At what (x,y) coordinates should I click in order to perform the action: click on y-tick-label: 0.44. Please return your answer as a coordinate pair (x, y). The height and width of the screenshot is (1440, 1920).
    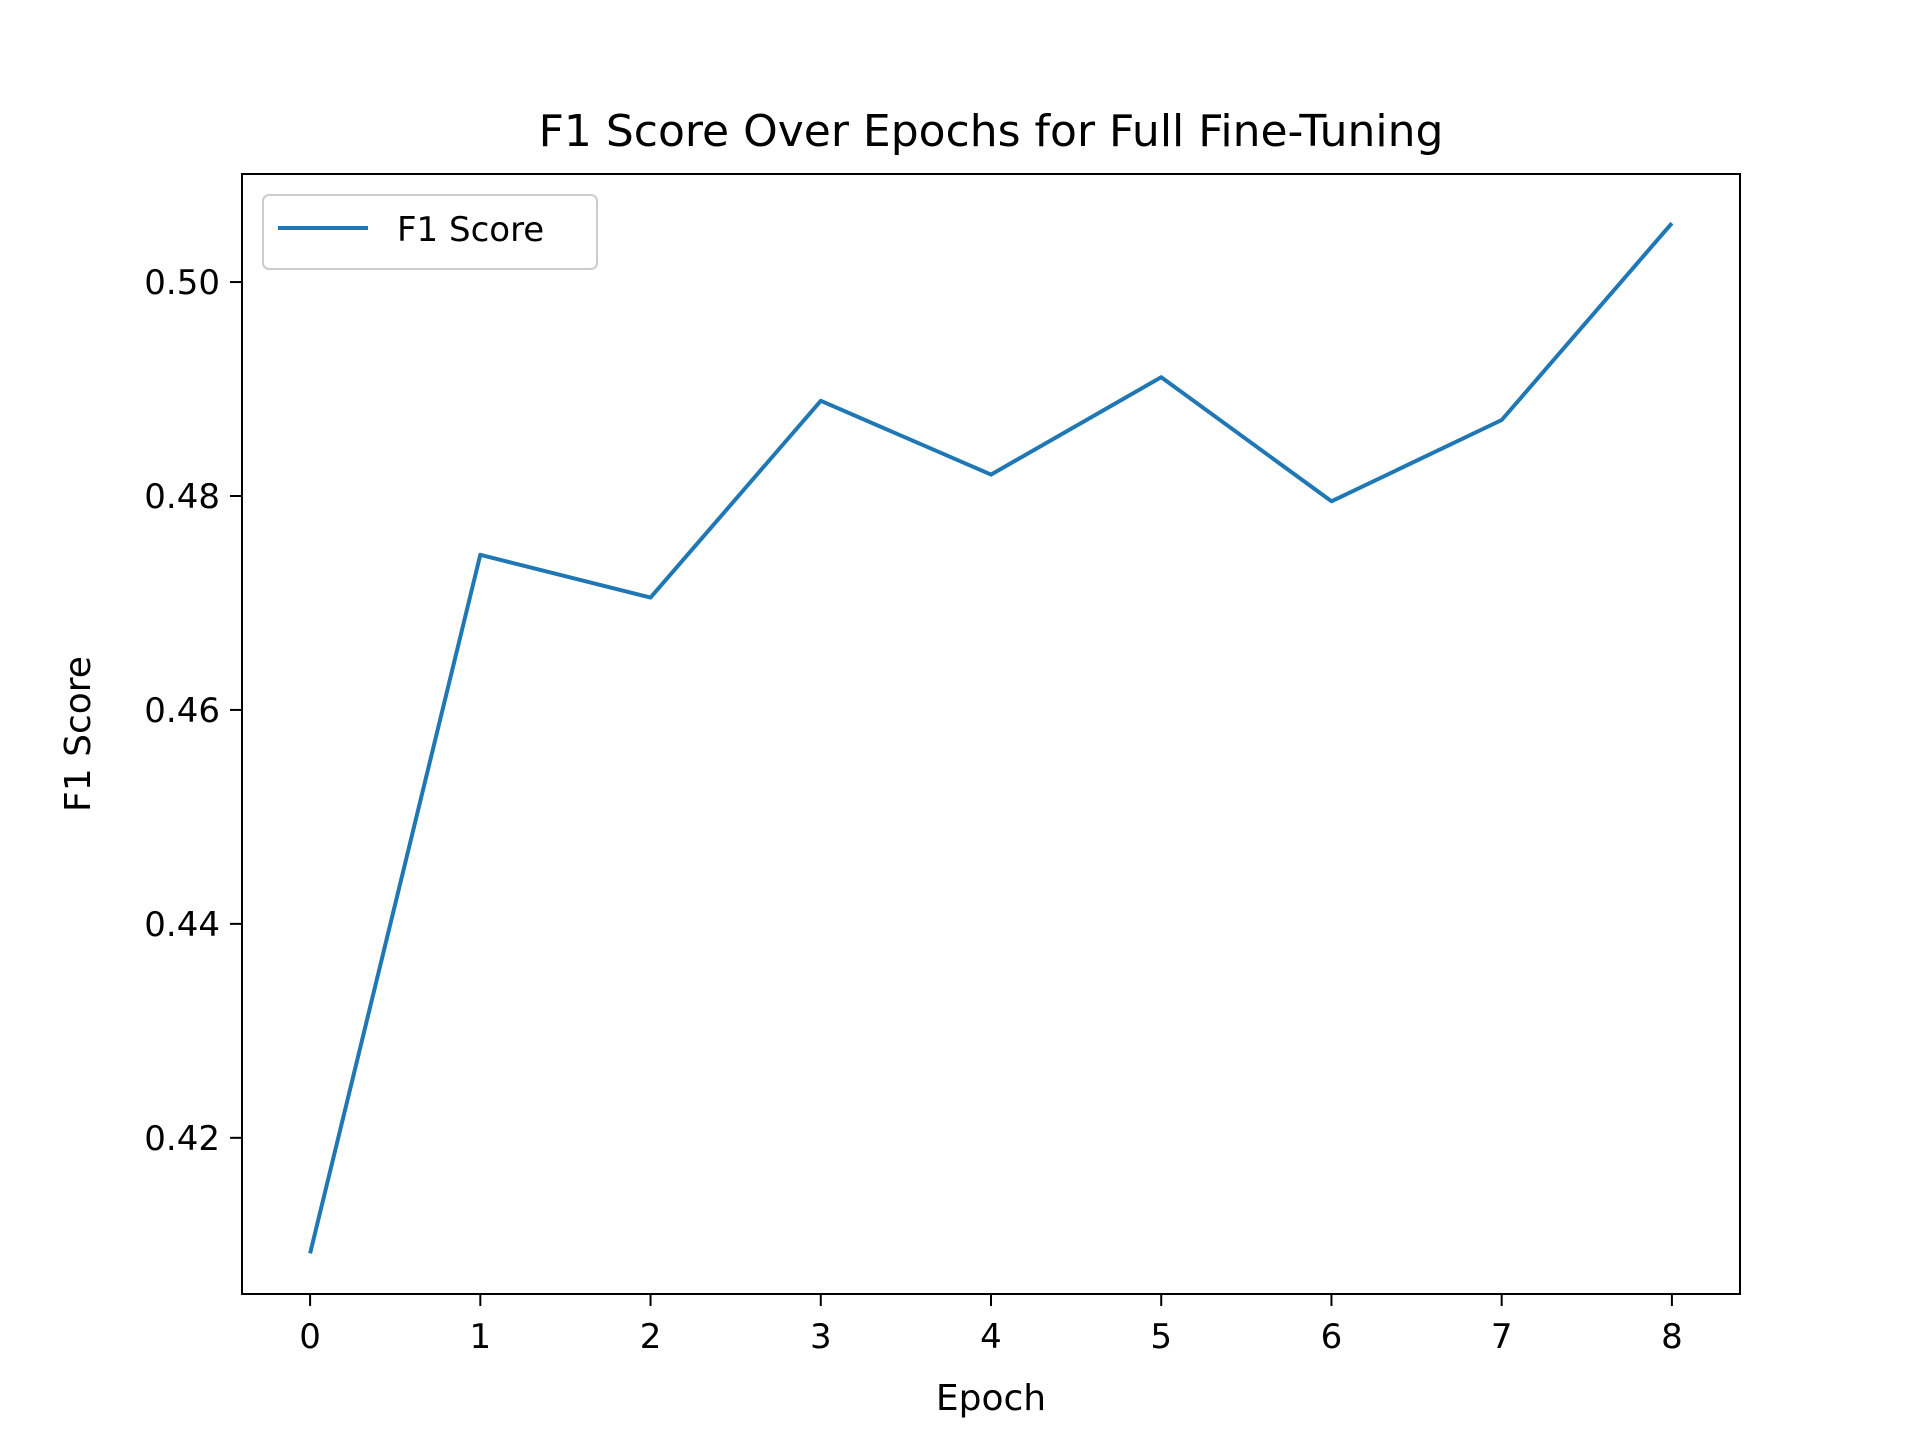
    Looking at the image, I should click on (182, 925).